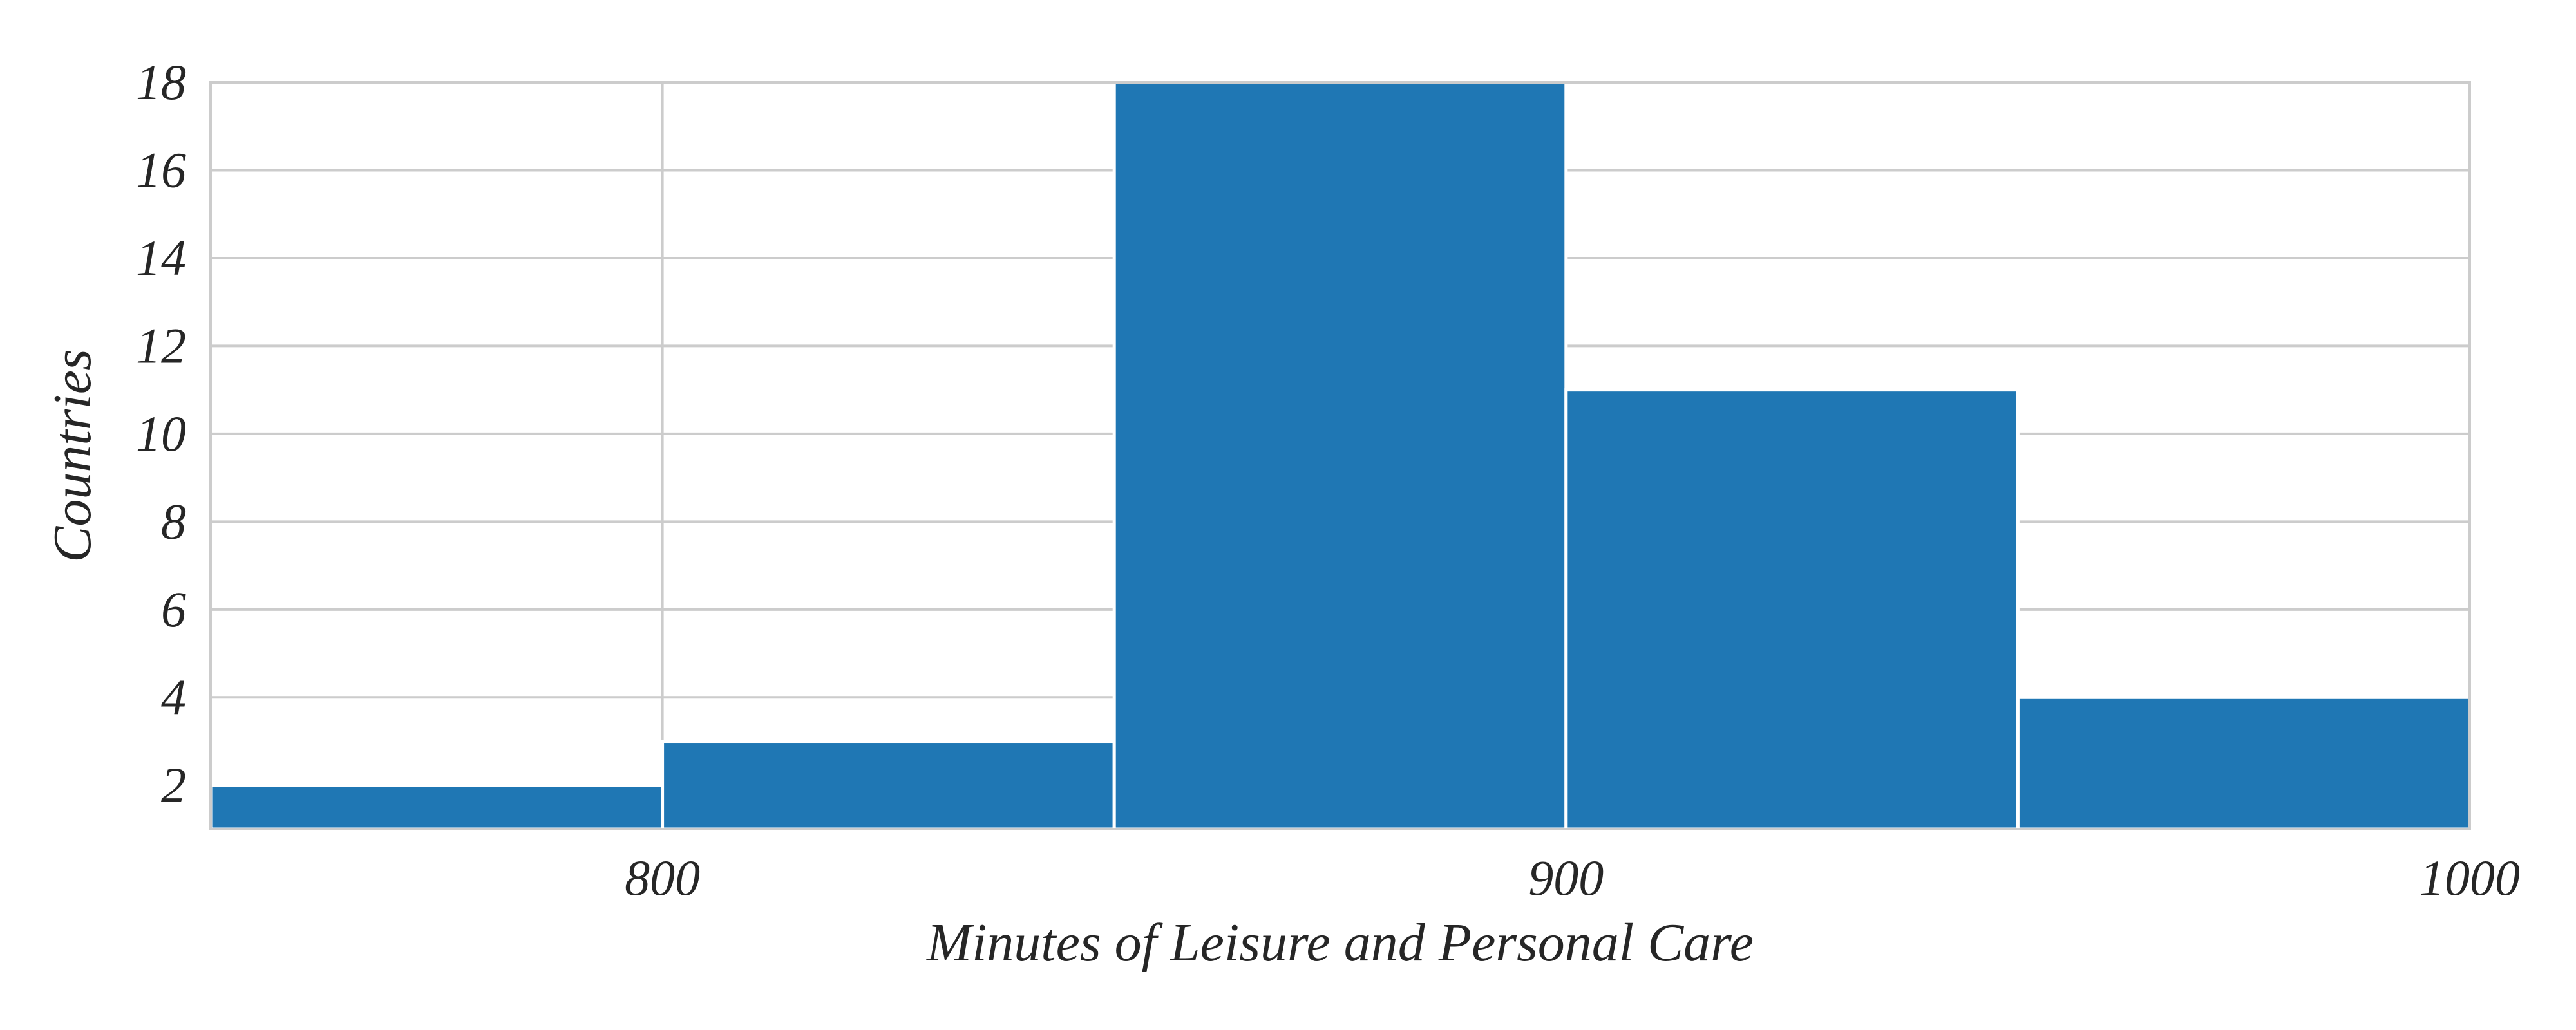  Describe the element at coordinates (1340, 943) in the screenshot. I see `x-axis-title: Minutes of Leisure and Personal Care` at that location.